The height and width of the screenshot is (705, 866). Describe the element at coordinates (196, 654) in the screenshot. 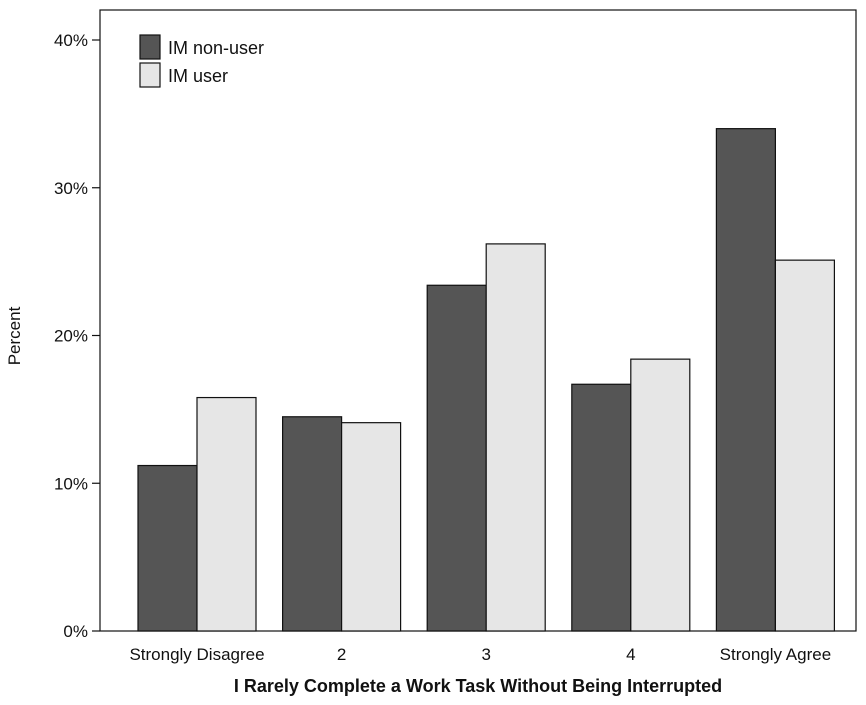

I see `x-tick-label: Strongly Disagree` at that location.